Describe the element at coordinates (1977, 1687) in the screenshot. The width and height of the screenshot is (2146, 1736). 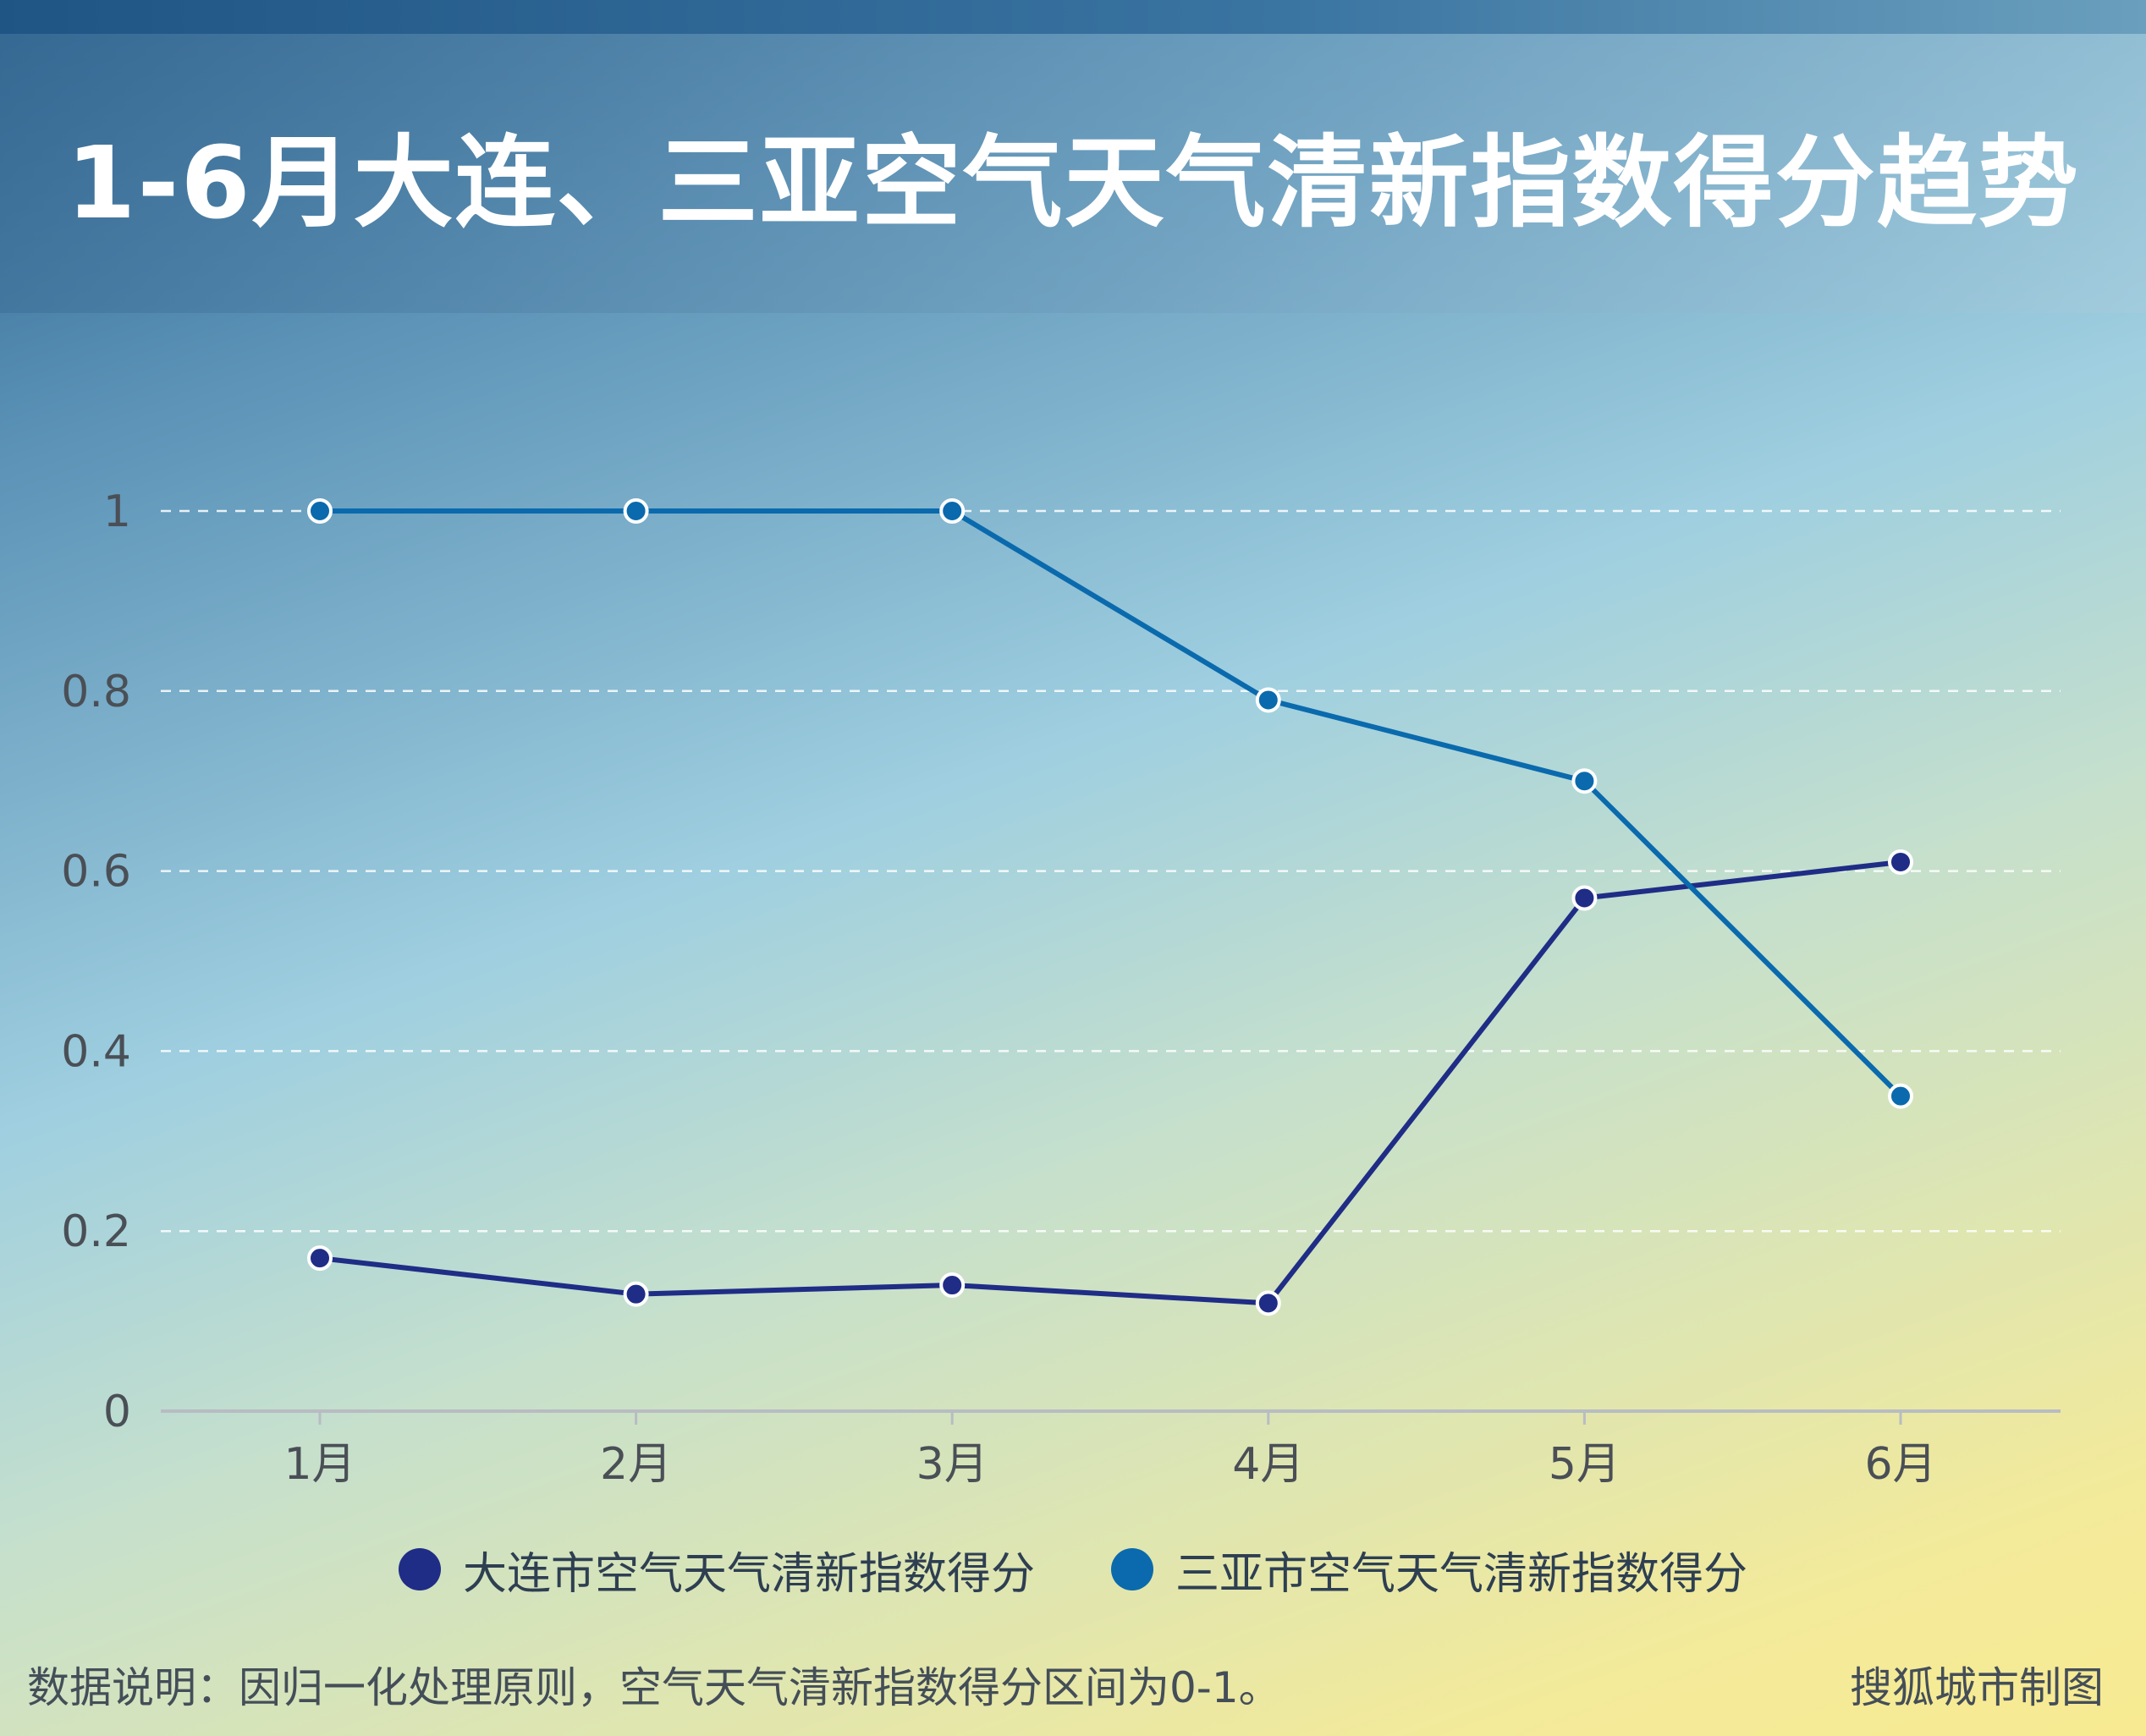
I see `source-credit: 搜狐城市制图` at that location.